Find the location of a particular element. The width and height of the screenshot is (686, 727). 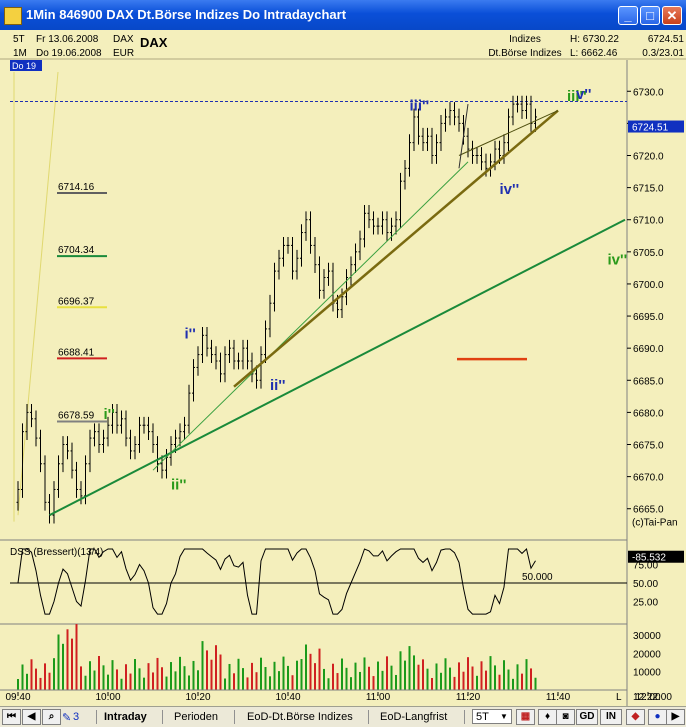

reference-level-label: 6696.37 is located at coordinates (76, 301).